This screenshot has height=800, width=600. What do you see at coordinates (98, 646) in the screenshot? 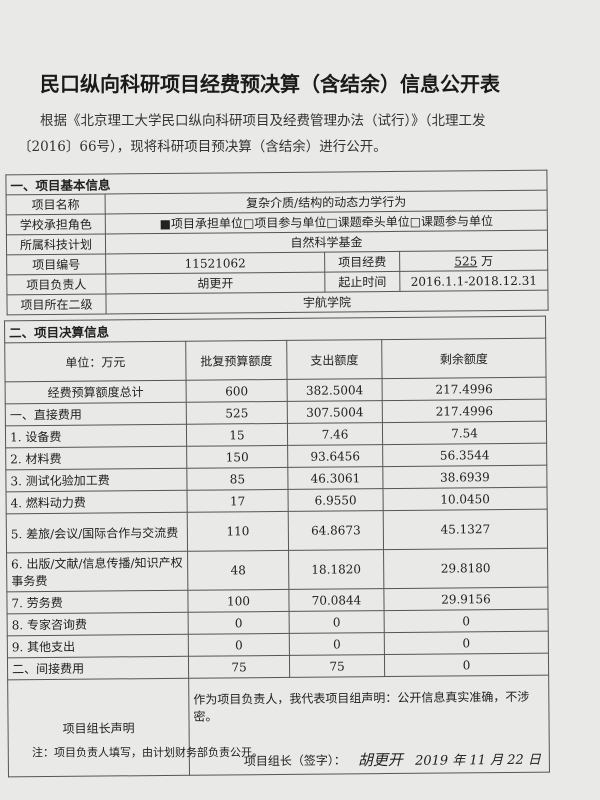
I see `row-label: 9. 其他支出` at bounding box center [98, 646].